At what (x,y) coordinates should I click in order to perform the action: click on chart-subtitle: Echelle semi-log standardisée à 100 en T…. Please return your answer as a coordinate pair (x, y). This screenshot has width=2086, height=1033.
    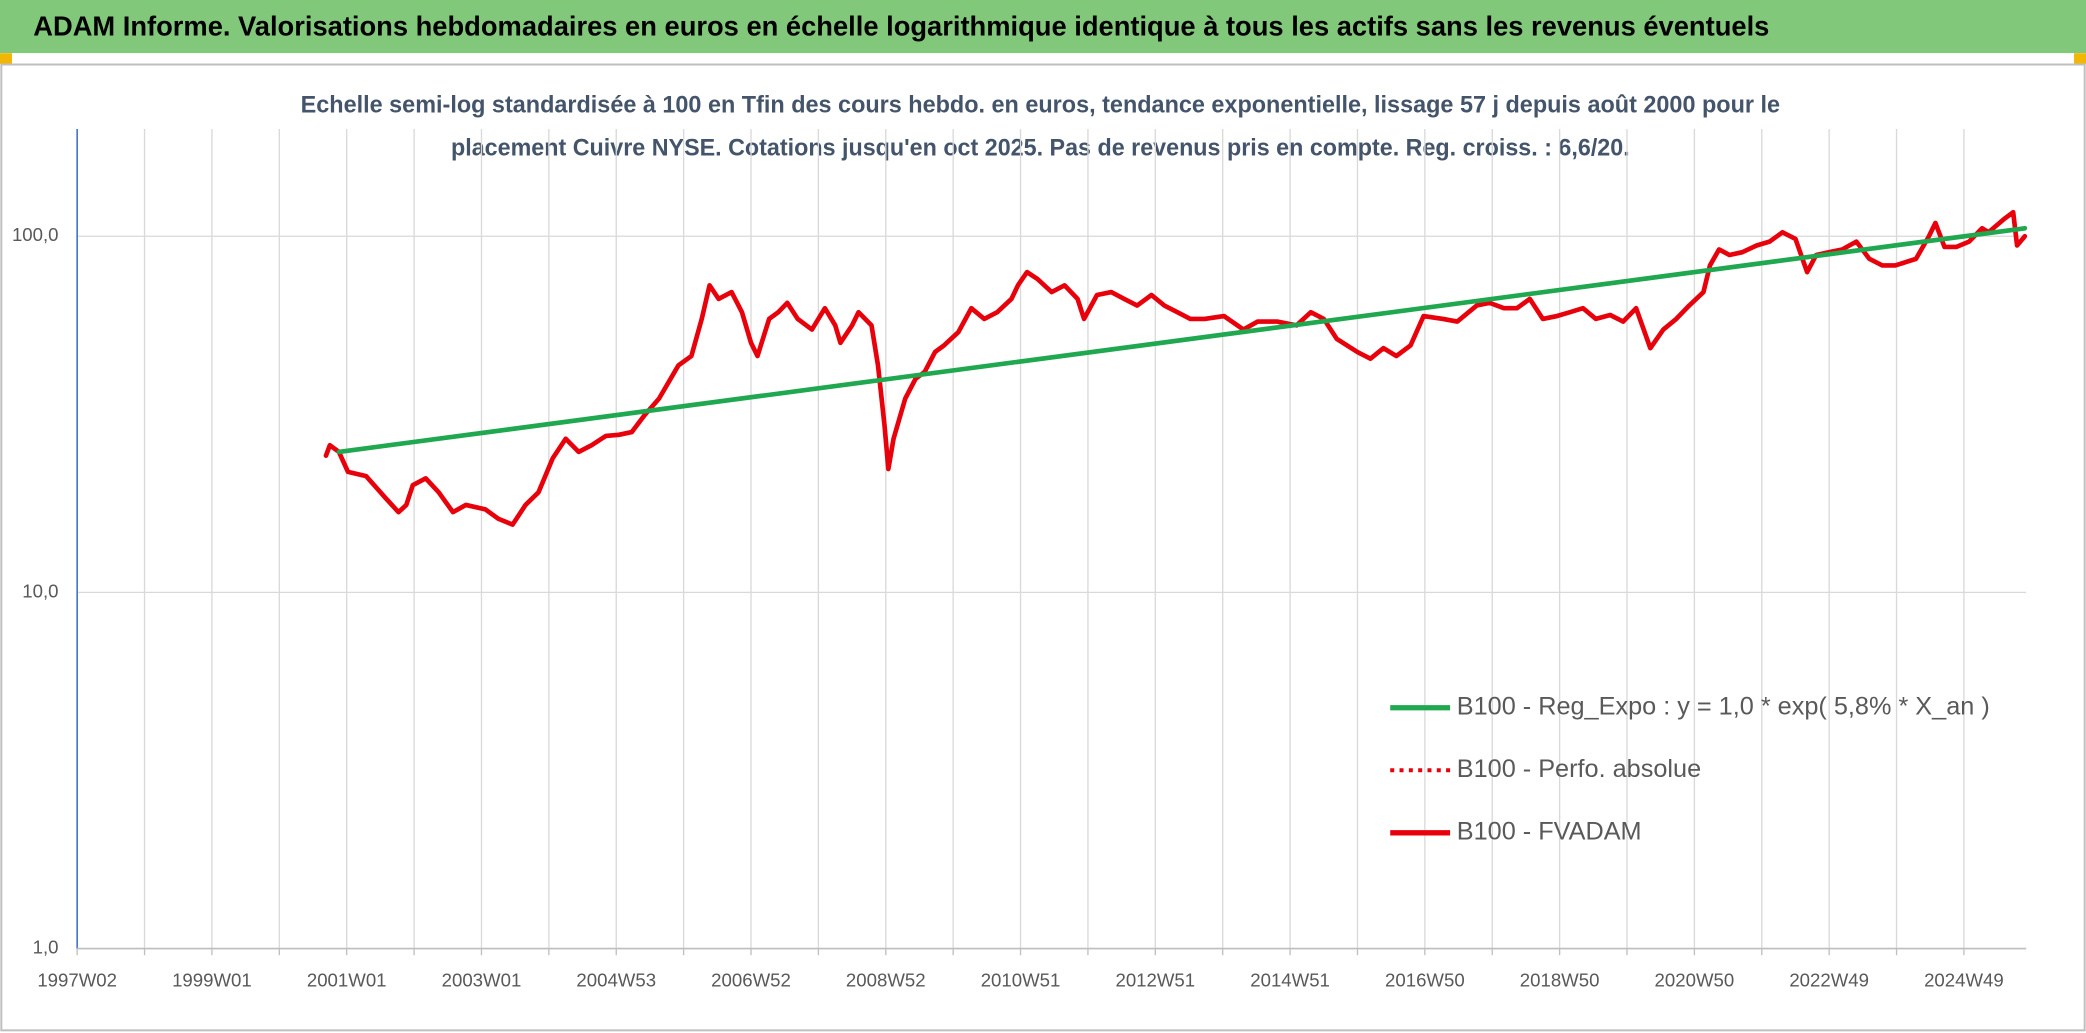
    Looking at the image, I should click on (1040, 105).